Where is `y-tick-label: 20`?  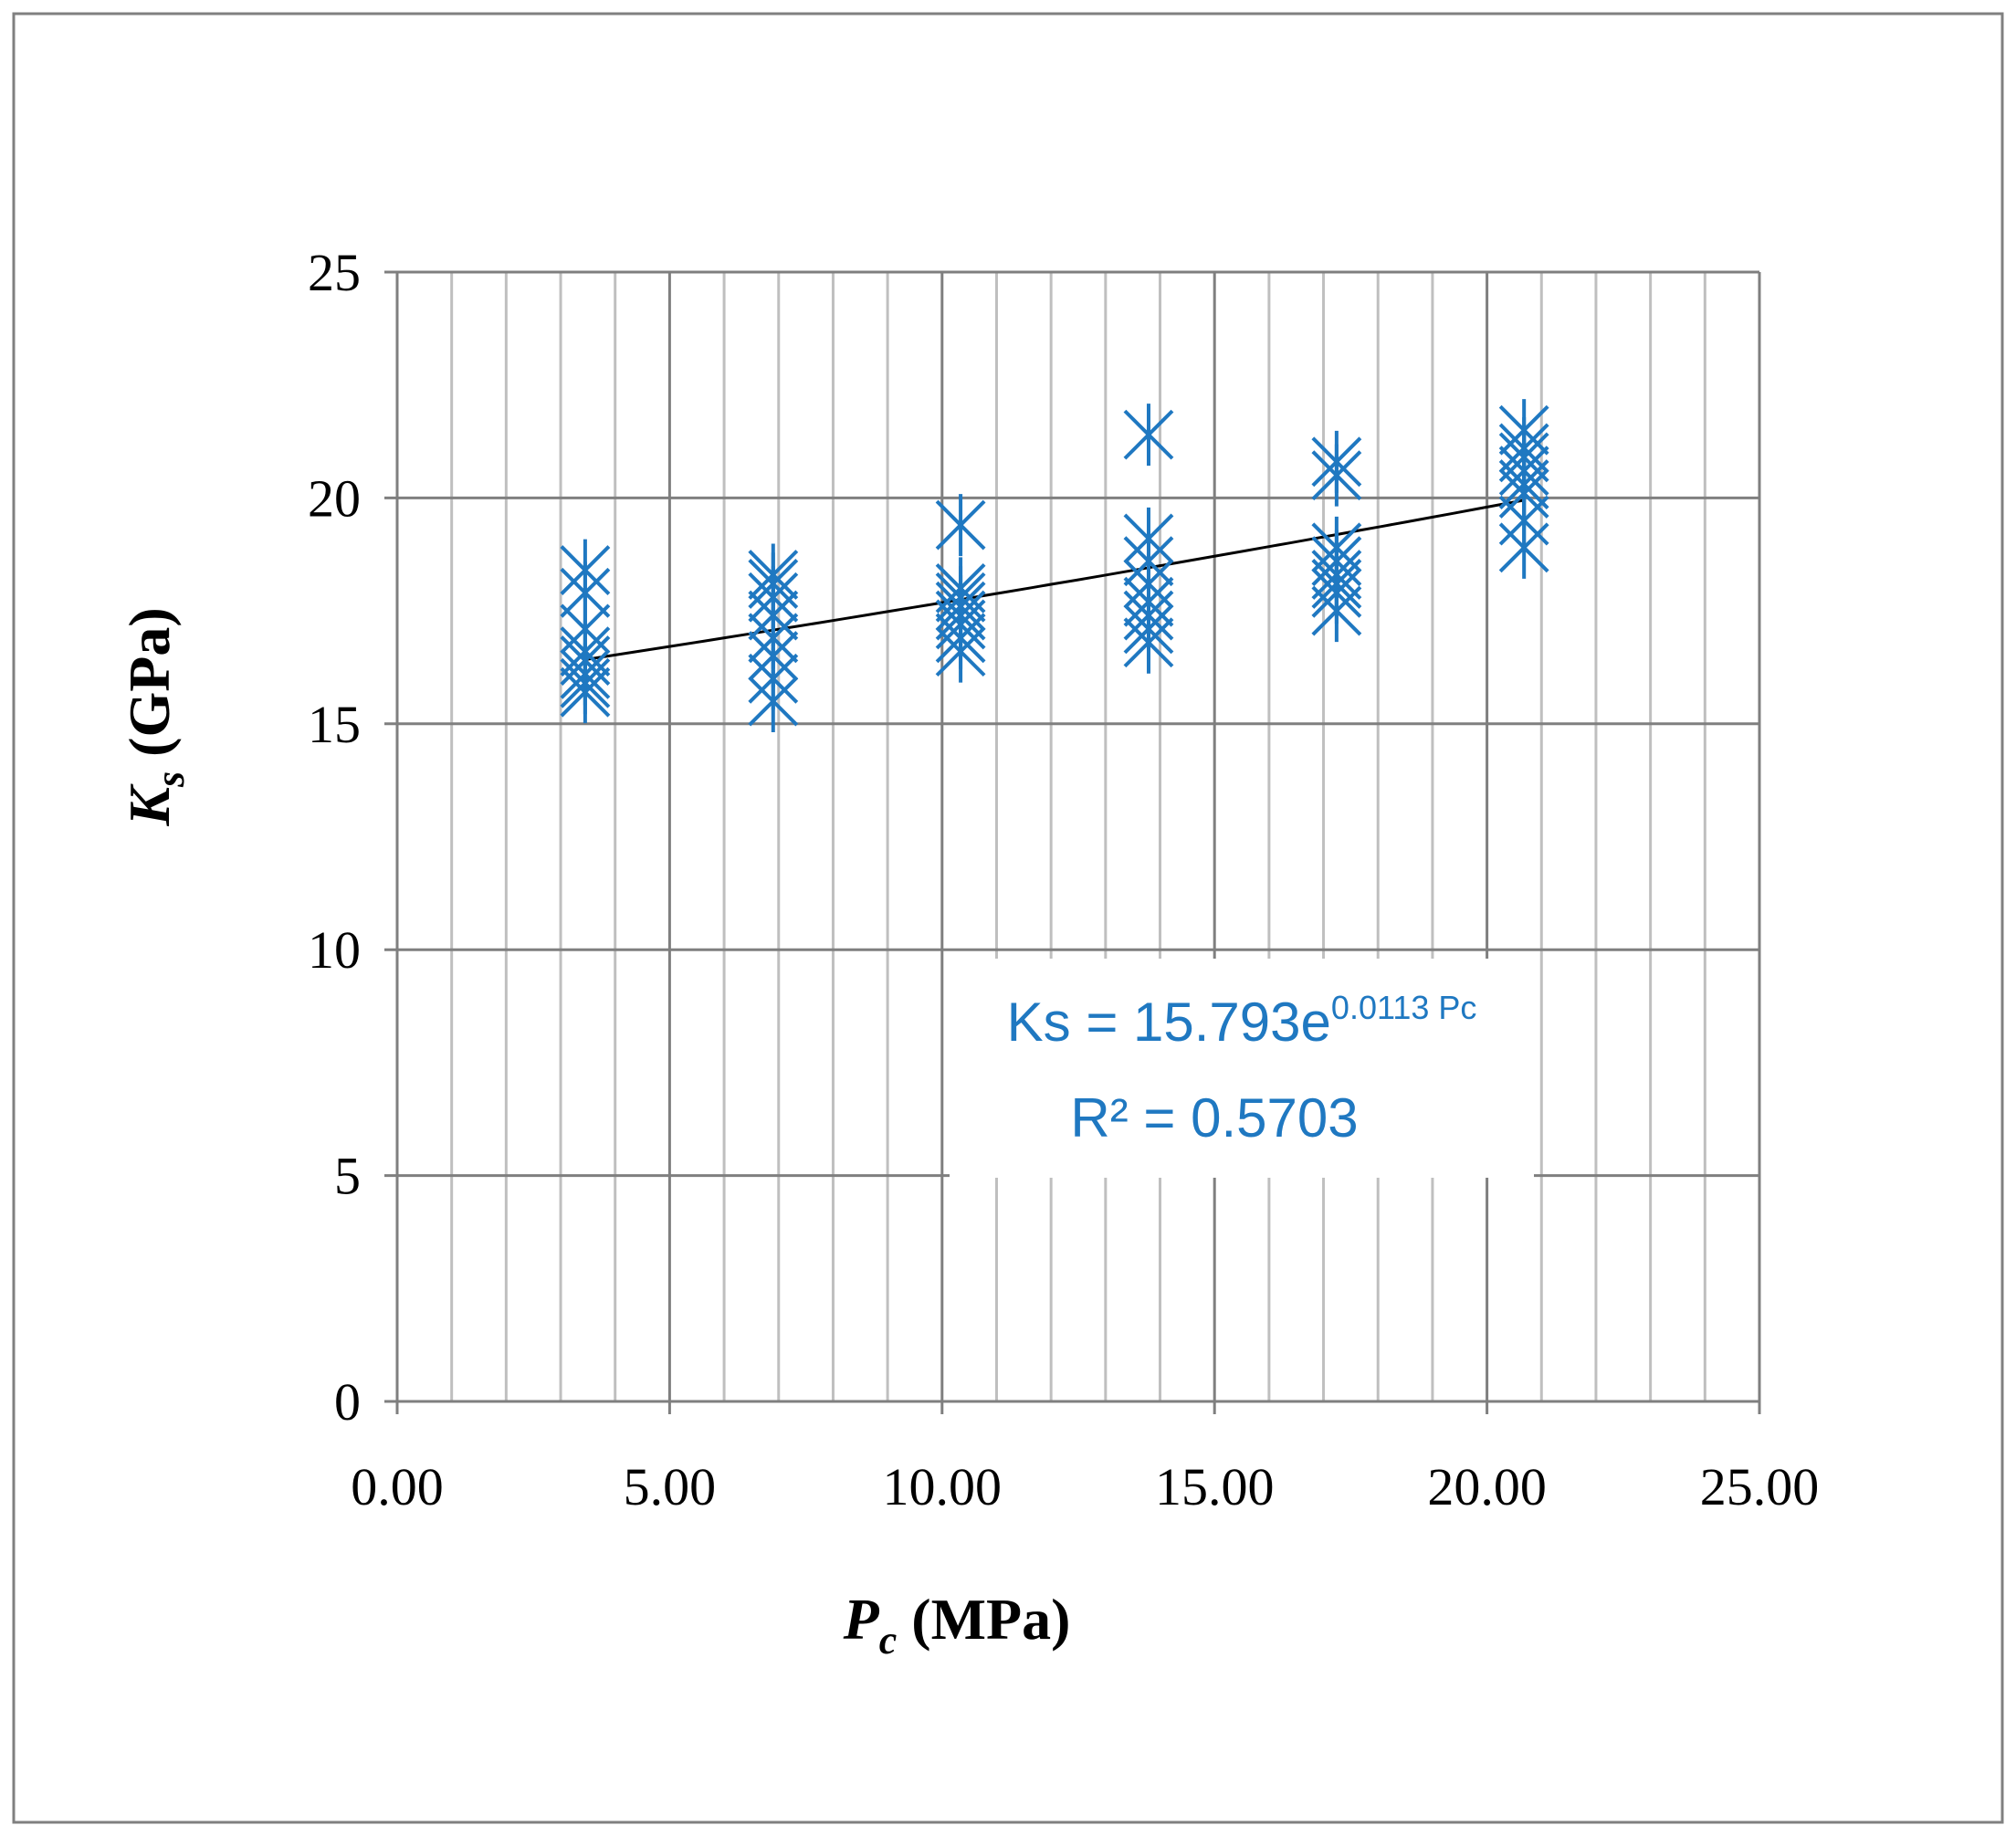
y-tick-label: 20 is located at coordinates (334, 498).